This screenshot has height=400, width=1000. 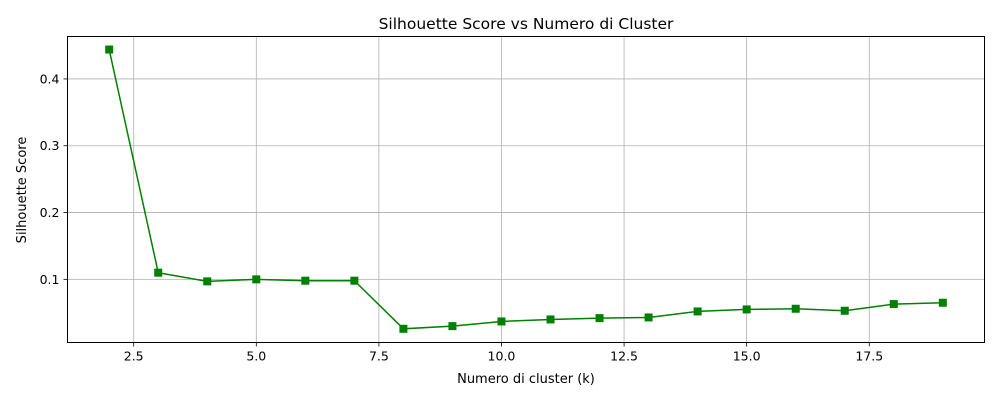 What do you see at coordinates (50, 279) in the screenshot?
I see `y-tick-label: 0.1` at bounding box center [50, 279].